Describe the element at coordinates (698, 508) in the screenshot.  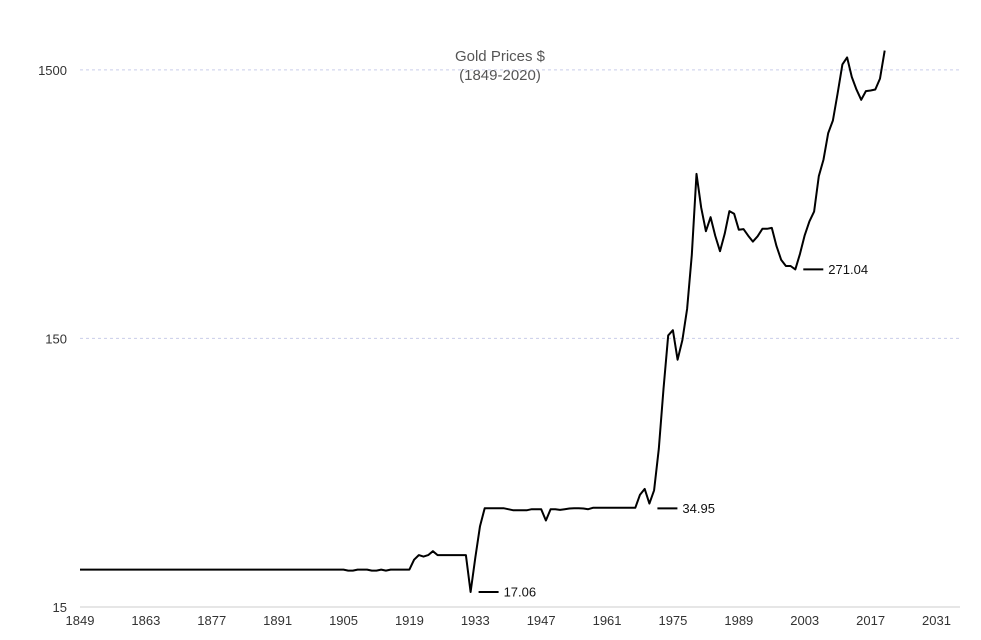
I see `annotation-label: 34.95` at that location.